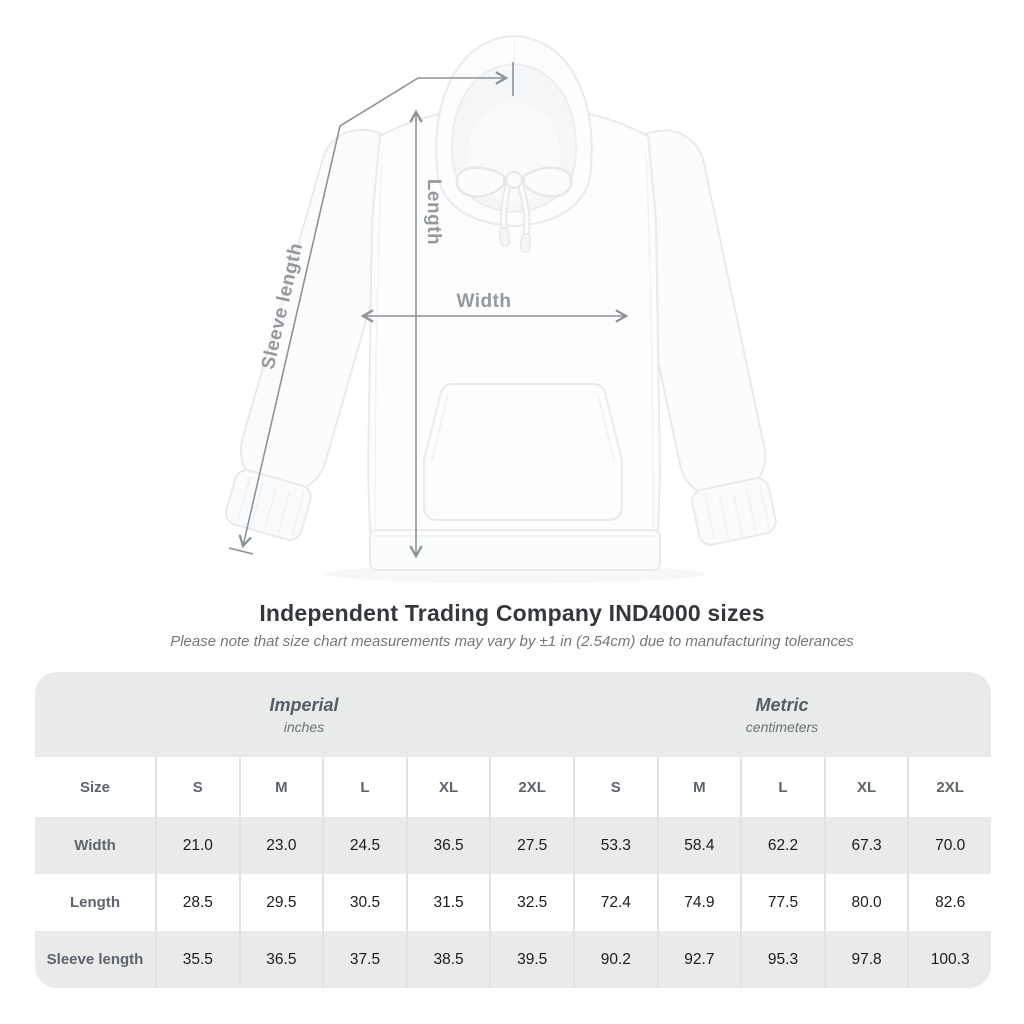 This screenshot has height=1024, width=1024. What do you see at coordinates (531, 787) in the screenshot?
I see `column-header-imperial-2xl: 2XL` at bounding box center [531, 787].